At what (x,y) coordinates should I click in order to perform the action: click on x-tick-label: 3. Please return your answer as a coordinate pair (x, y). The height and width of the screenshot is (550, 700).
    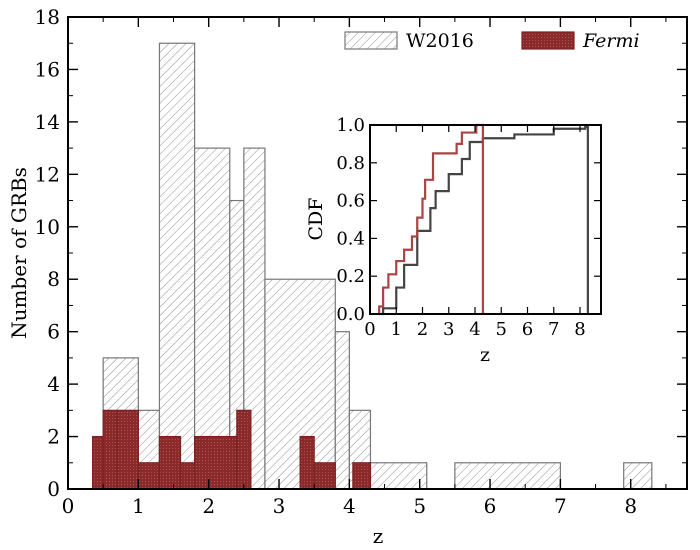
    Looking at the image, I should click on (279, 506).